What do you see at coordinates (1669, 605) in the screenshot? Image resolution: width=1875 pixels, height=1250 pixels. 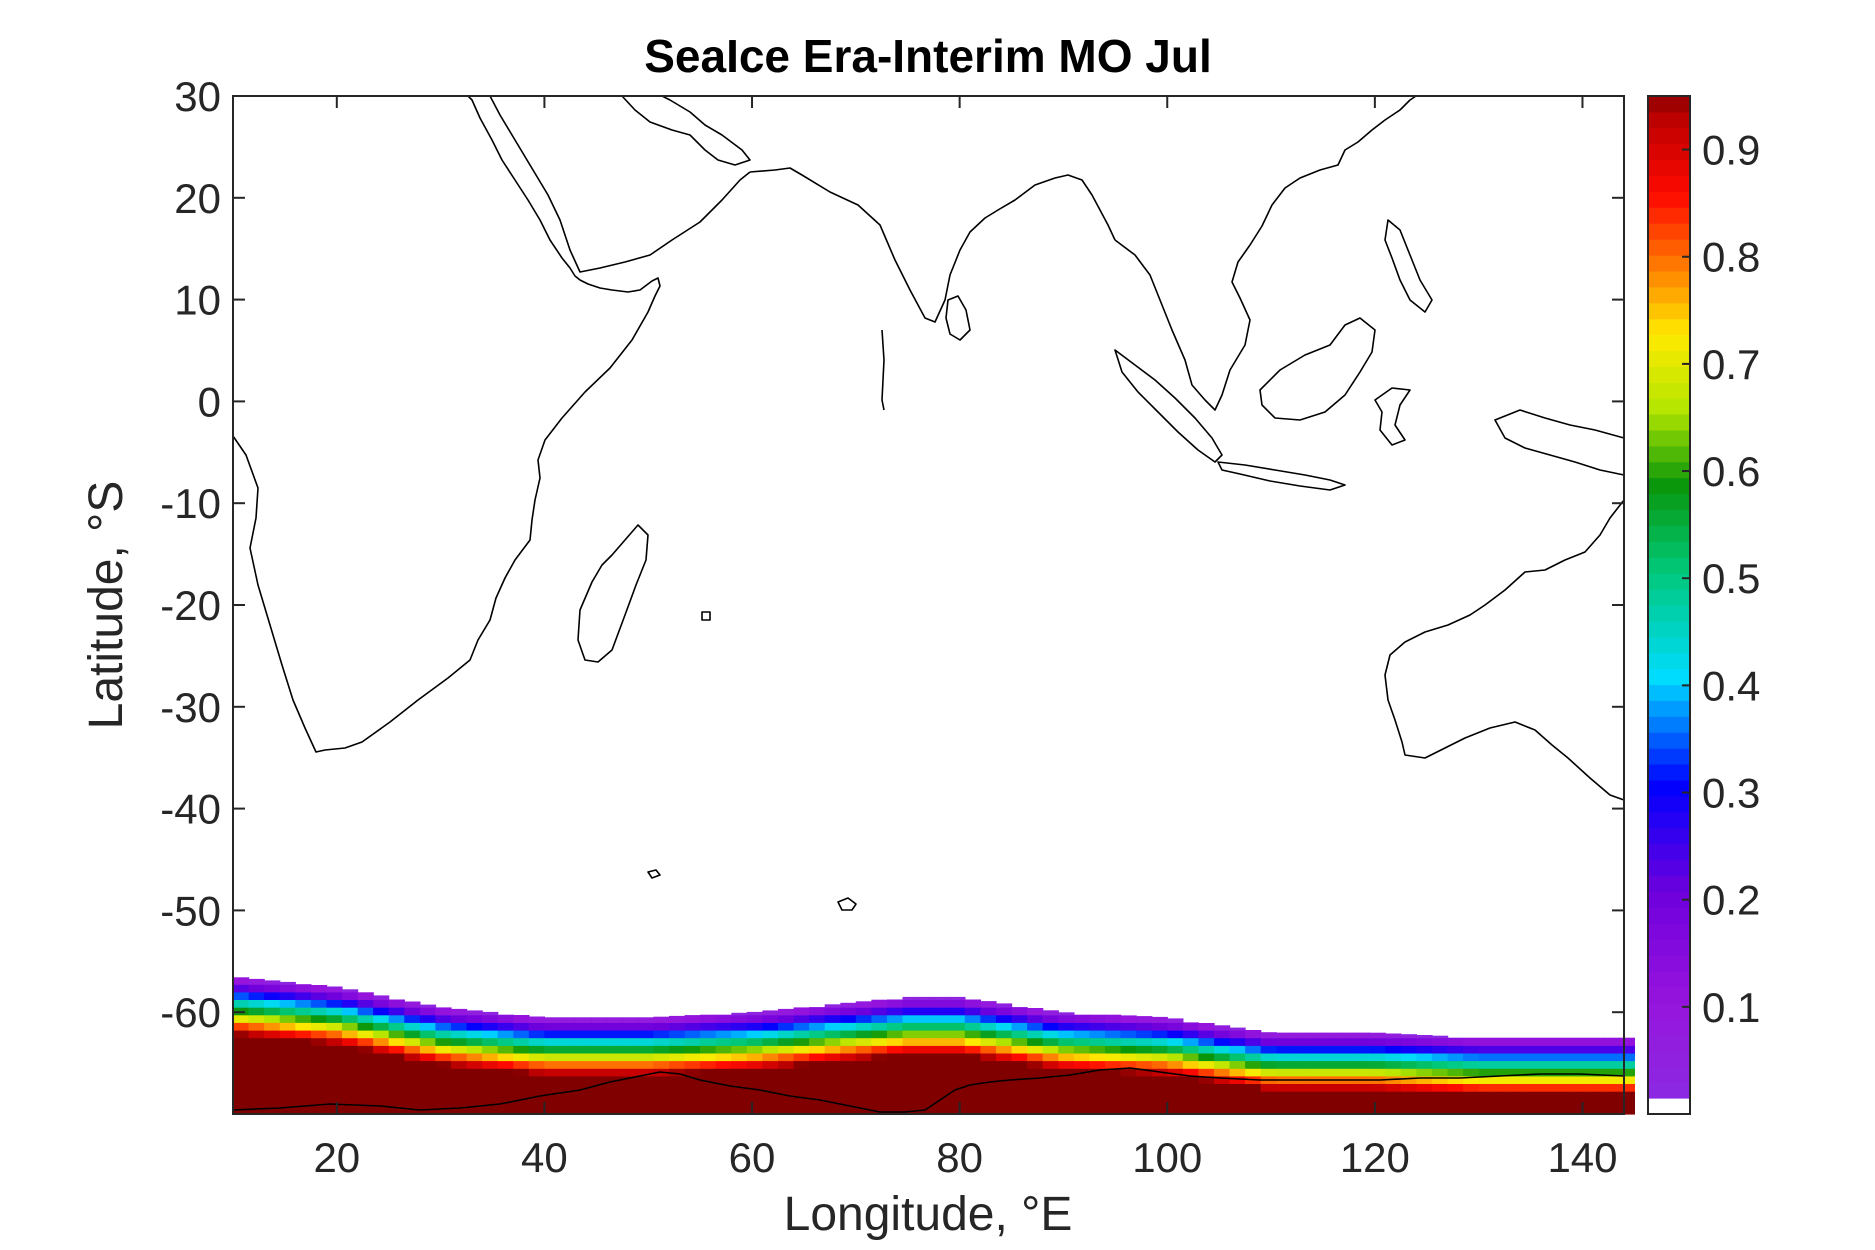 I see `colorbar-frame` at bounding box center [1669, 605].